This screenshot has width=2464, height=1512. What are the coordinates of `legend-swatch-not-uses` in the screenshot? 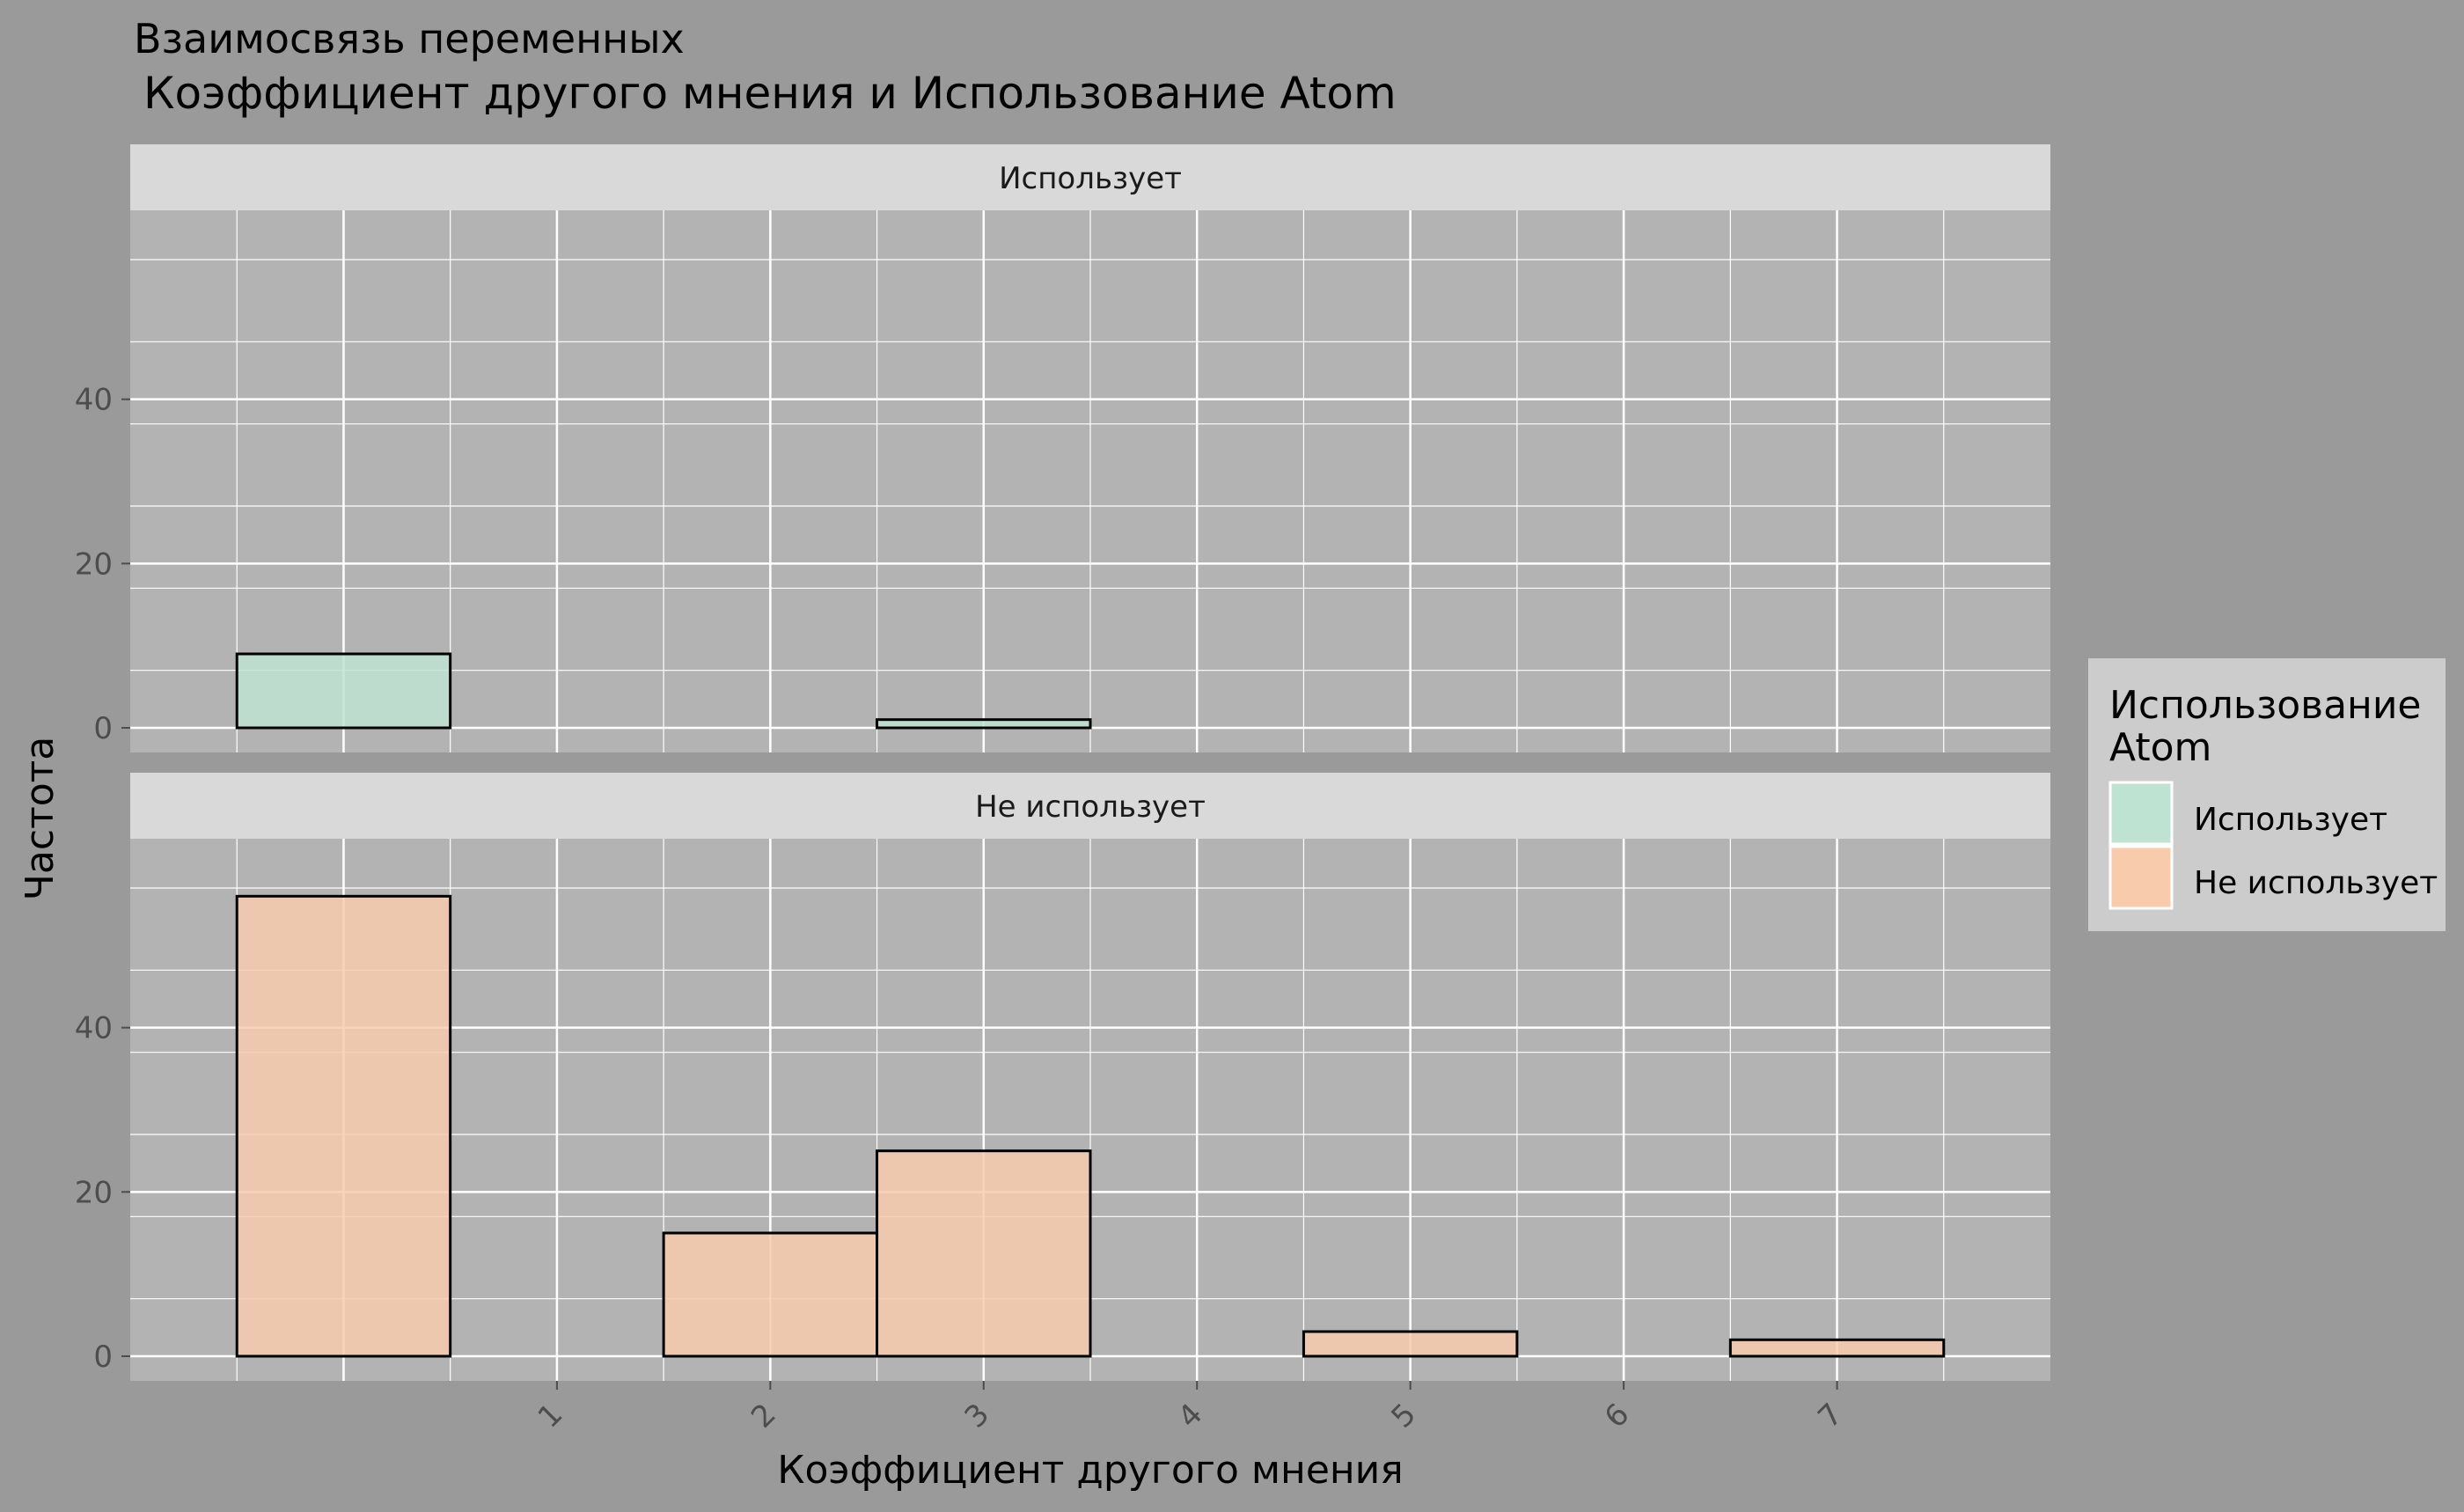 It's located at (2141, 878).